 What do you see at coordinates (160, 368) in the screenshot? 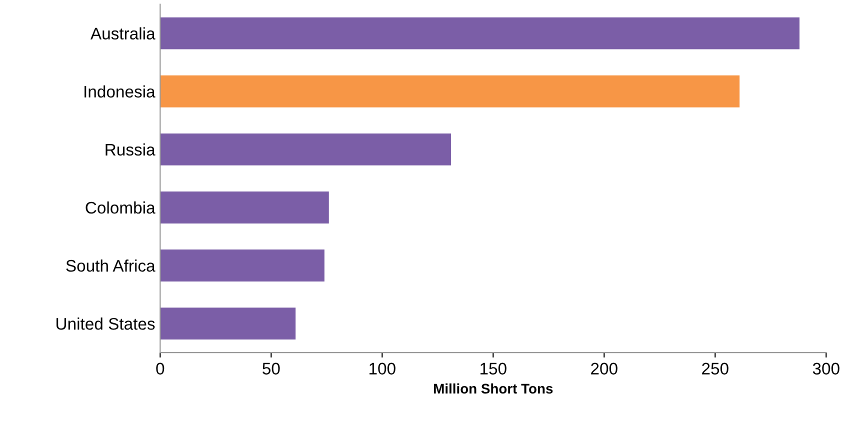
I see `x-tick-label: 0` at bounding box center [160, 368].